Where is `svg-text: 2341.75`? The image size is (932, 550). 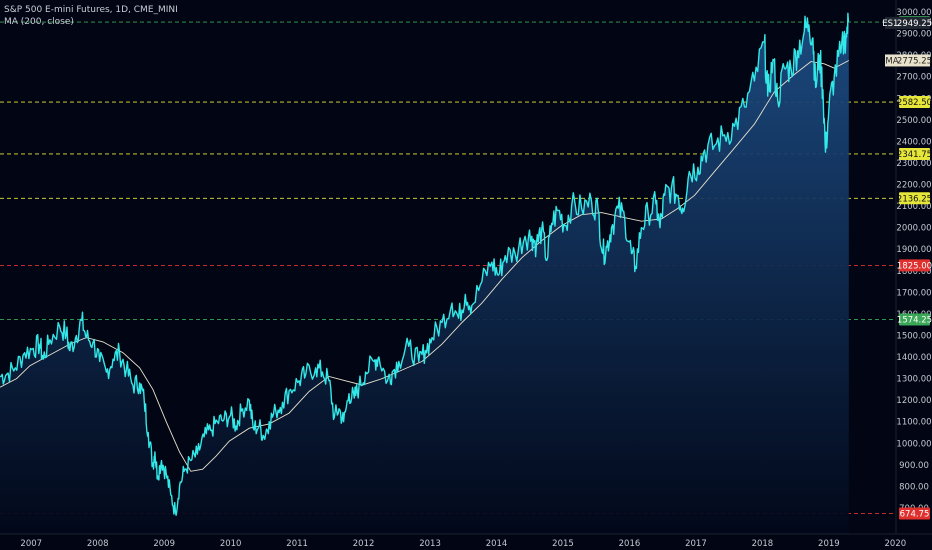 svg-text: 2341.75 is located at coordinates (914, 155).